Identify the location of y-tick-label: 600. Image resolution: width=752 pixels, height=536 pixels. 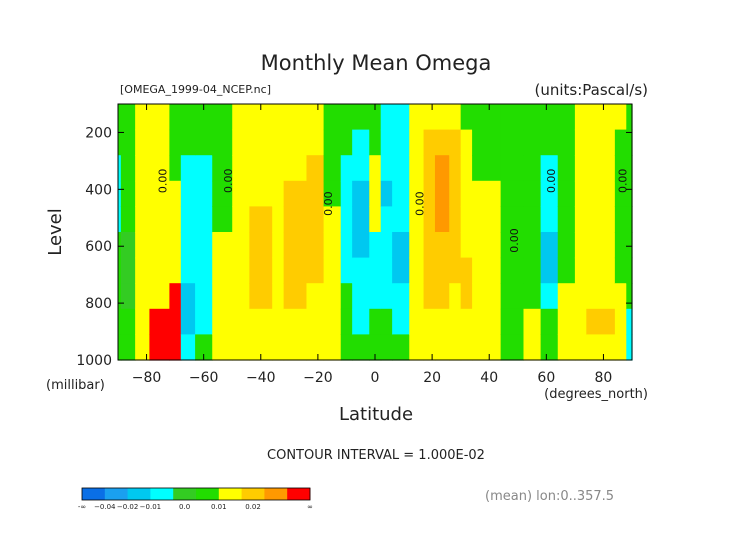
(98, 247).